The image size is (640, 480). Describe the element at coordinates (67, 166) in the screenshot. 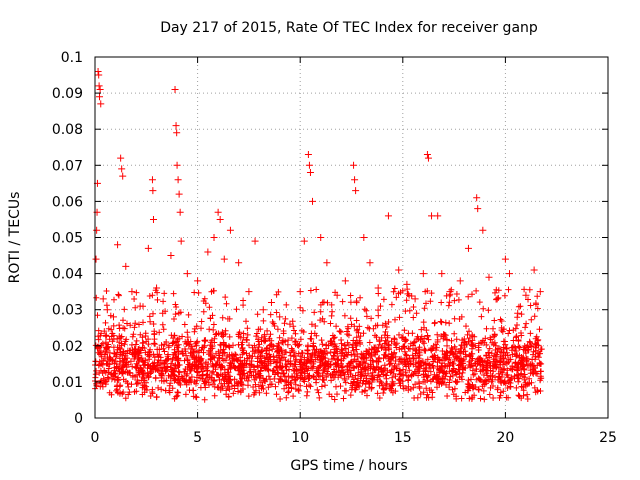

I see `y-tick-label: 0.07` at that location.